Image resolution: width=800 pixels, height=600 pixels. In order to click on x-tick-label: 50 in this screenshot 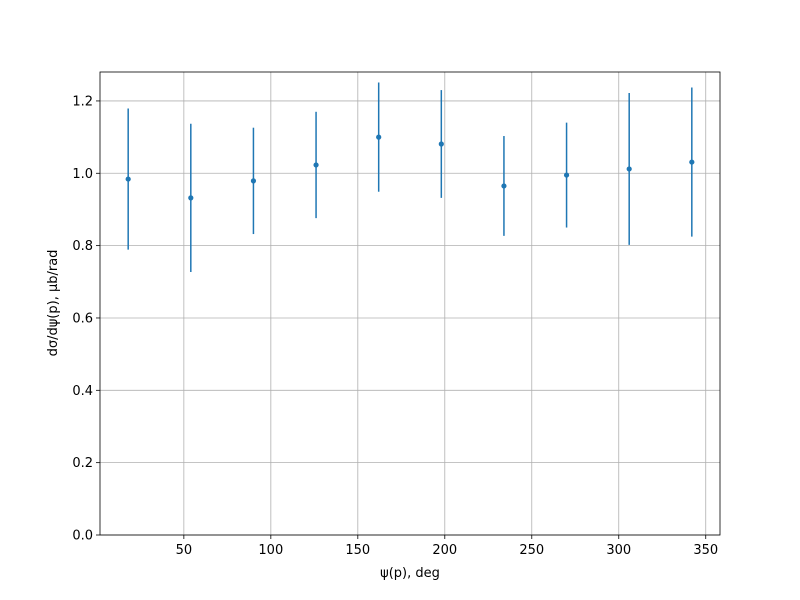, I will do `click(184, 550)`.